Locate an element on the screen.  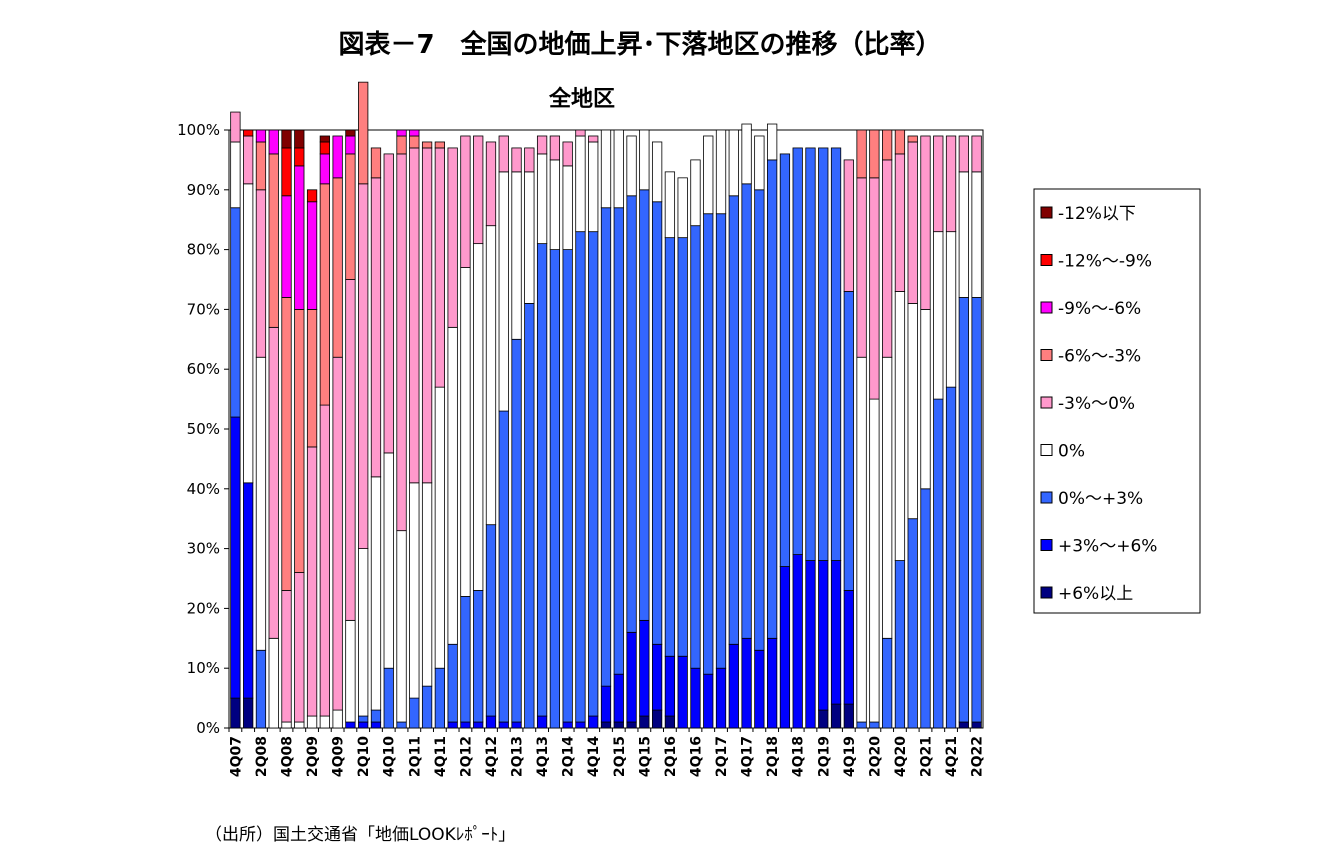
legend-label: +6%以上 is located at coordinates (1095, 594).